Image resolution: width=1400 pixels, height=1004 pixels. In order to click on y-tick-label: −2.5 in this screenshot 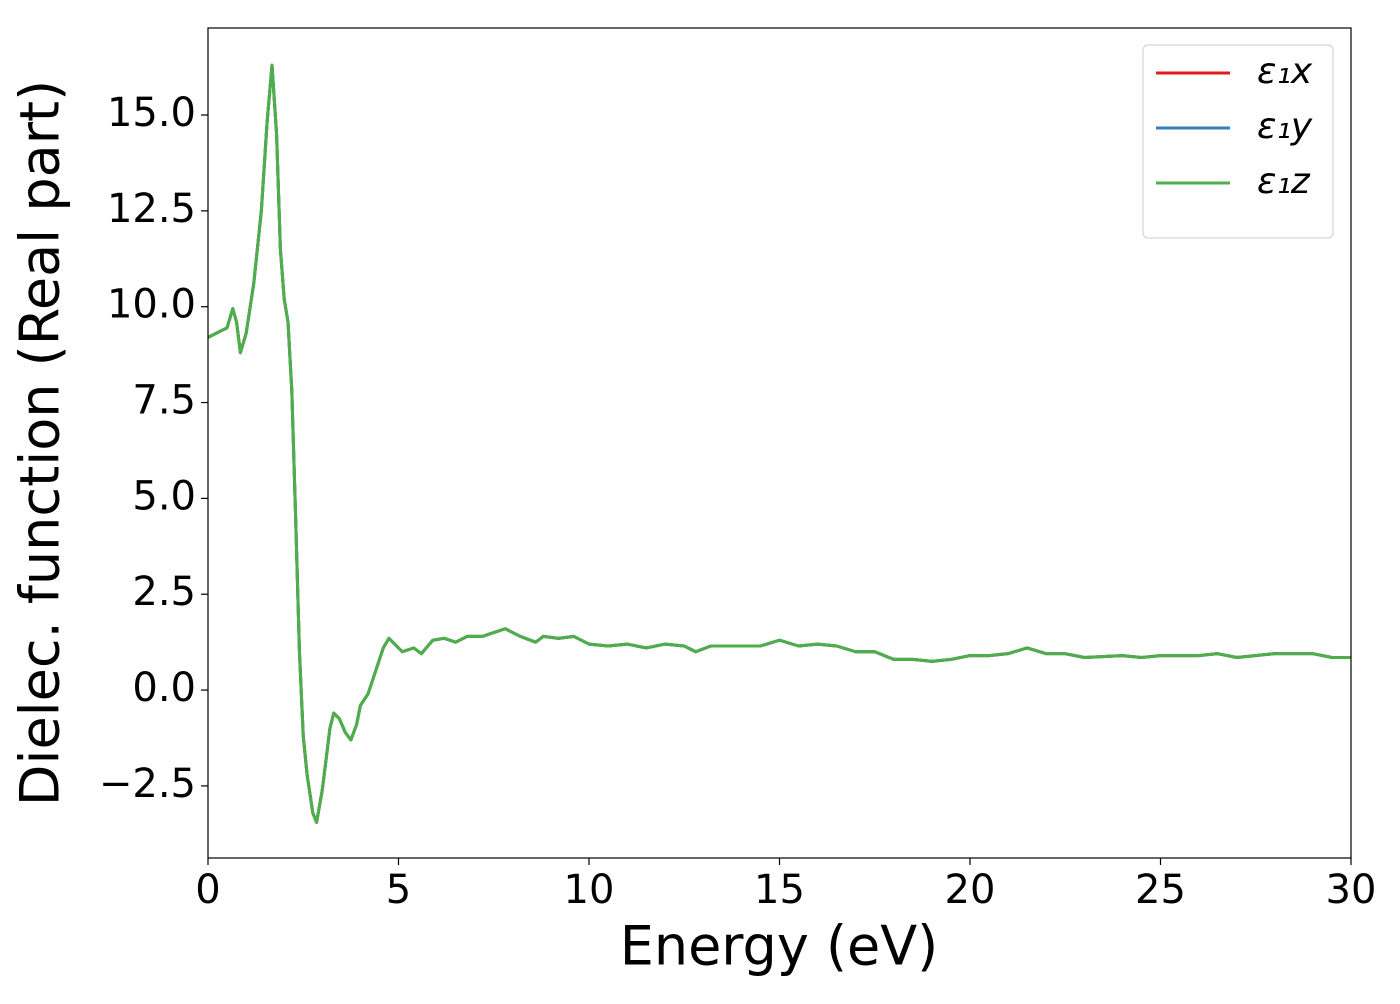, I will do `click(147, 784)`.